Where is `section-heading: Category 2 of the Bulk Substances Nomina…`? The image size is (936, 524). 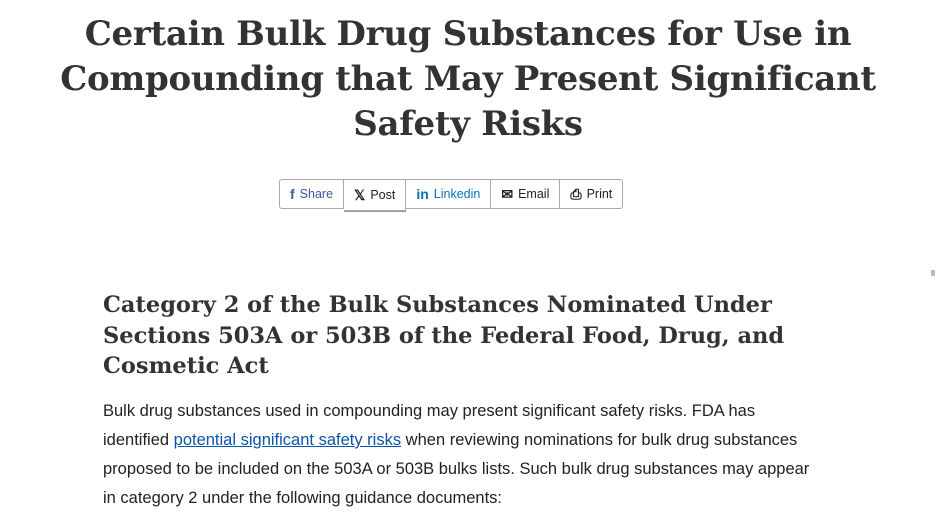 section-heading: Category 2 of the Bulk Substances Nomina… is located at coordinates (444, 335).